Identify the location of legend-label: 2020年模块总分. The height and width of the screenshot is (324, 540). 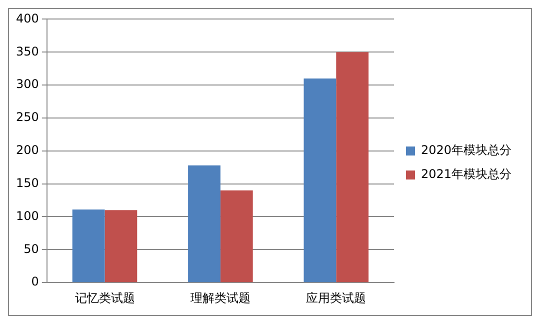
(466, 150).